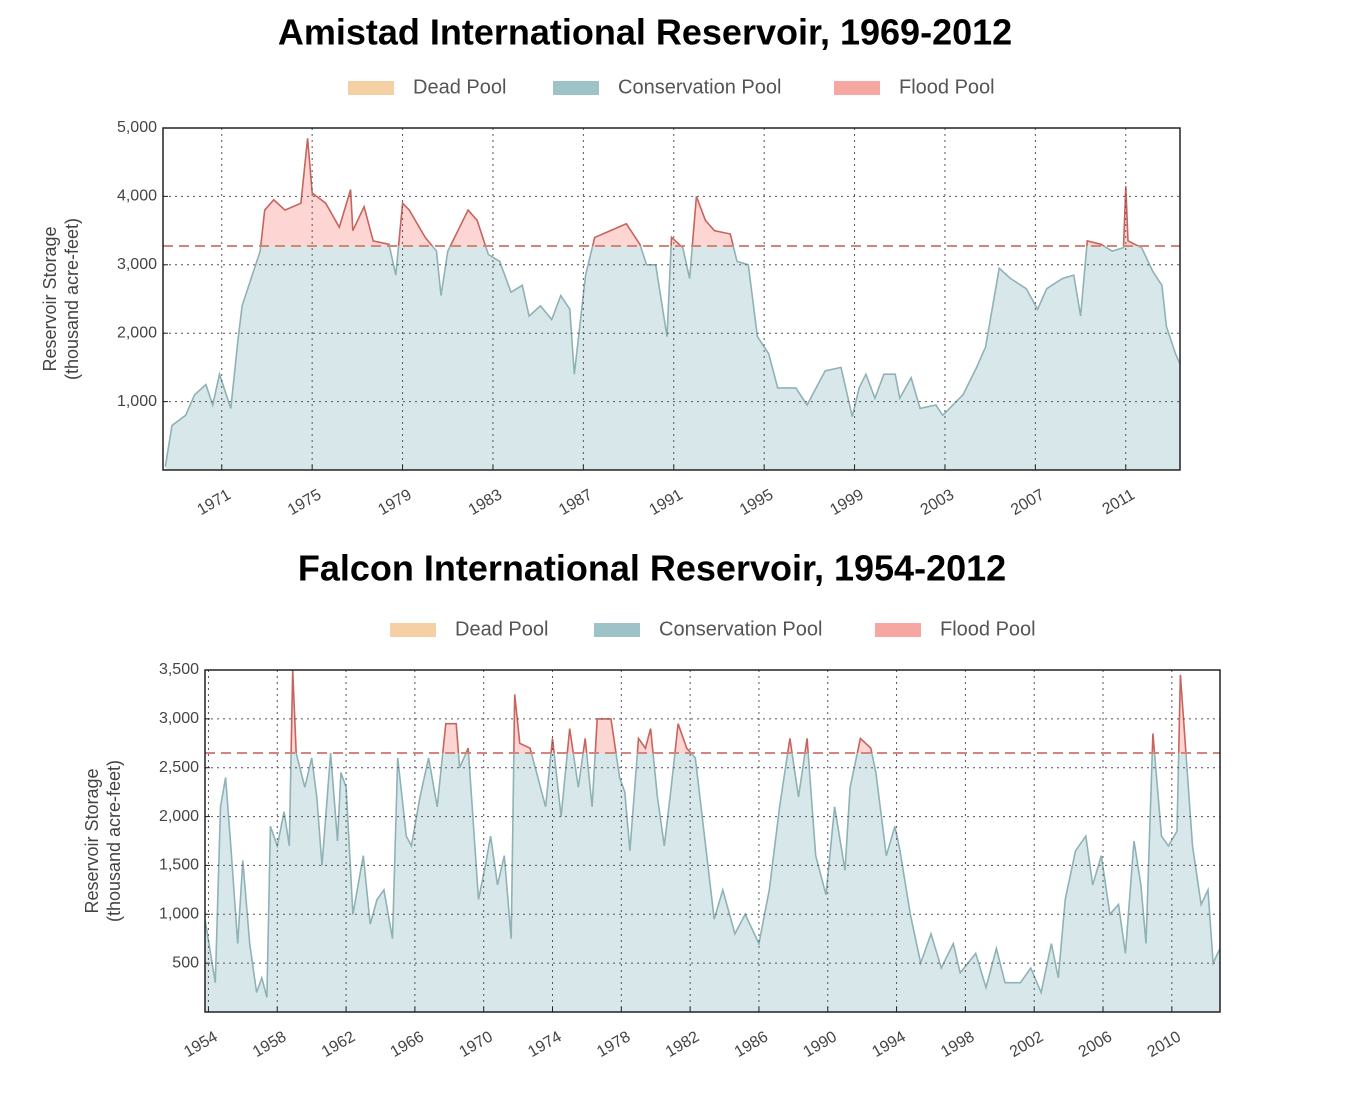  What do you see at coordinates (179, 865) in the screenshot?
I see `y-tick-label: 1,500` at bounding box center [179, 865].